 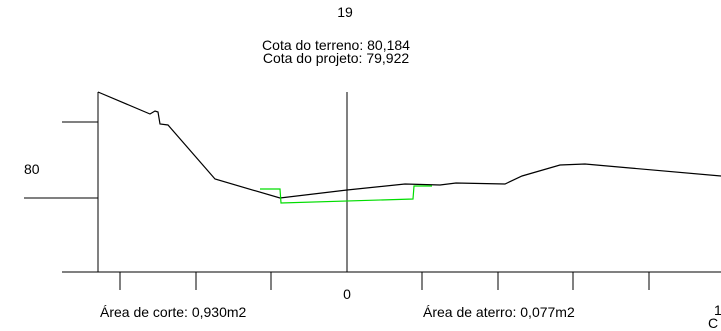 I want to click on project-profile, so click(x=346, y=194).